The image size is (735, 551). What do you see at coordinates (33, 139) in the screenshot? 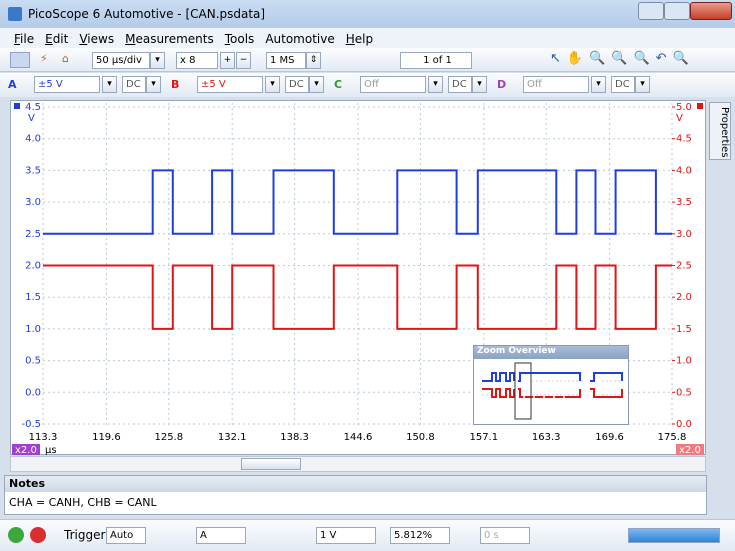
I see `y-tick-label: 4.0` at bounding box center [33, 139].